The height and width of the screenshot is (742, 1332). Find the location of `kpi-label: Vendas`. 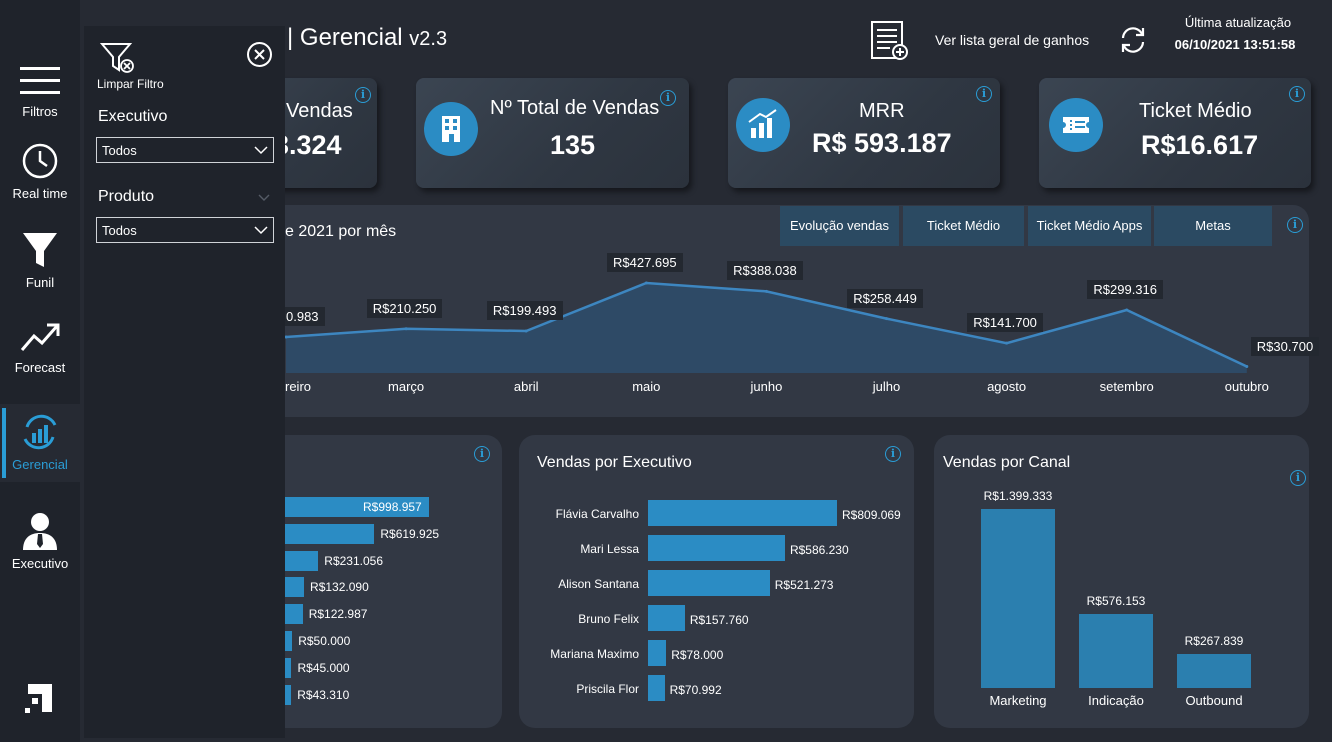

kpi-label: Vendas is located at coordinates (319, 111).